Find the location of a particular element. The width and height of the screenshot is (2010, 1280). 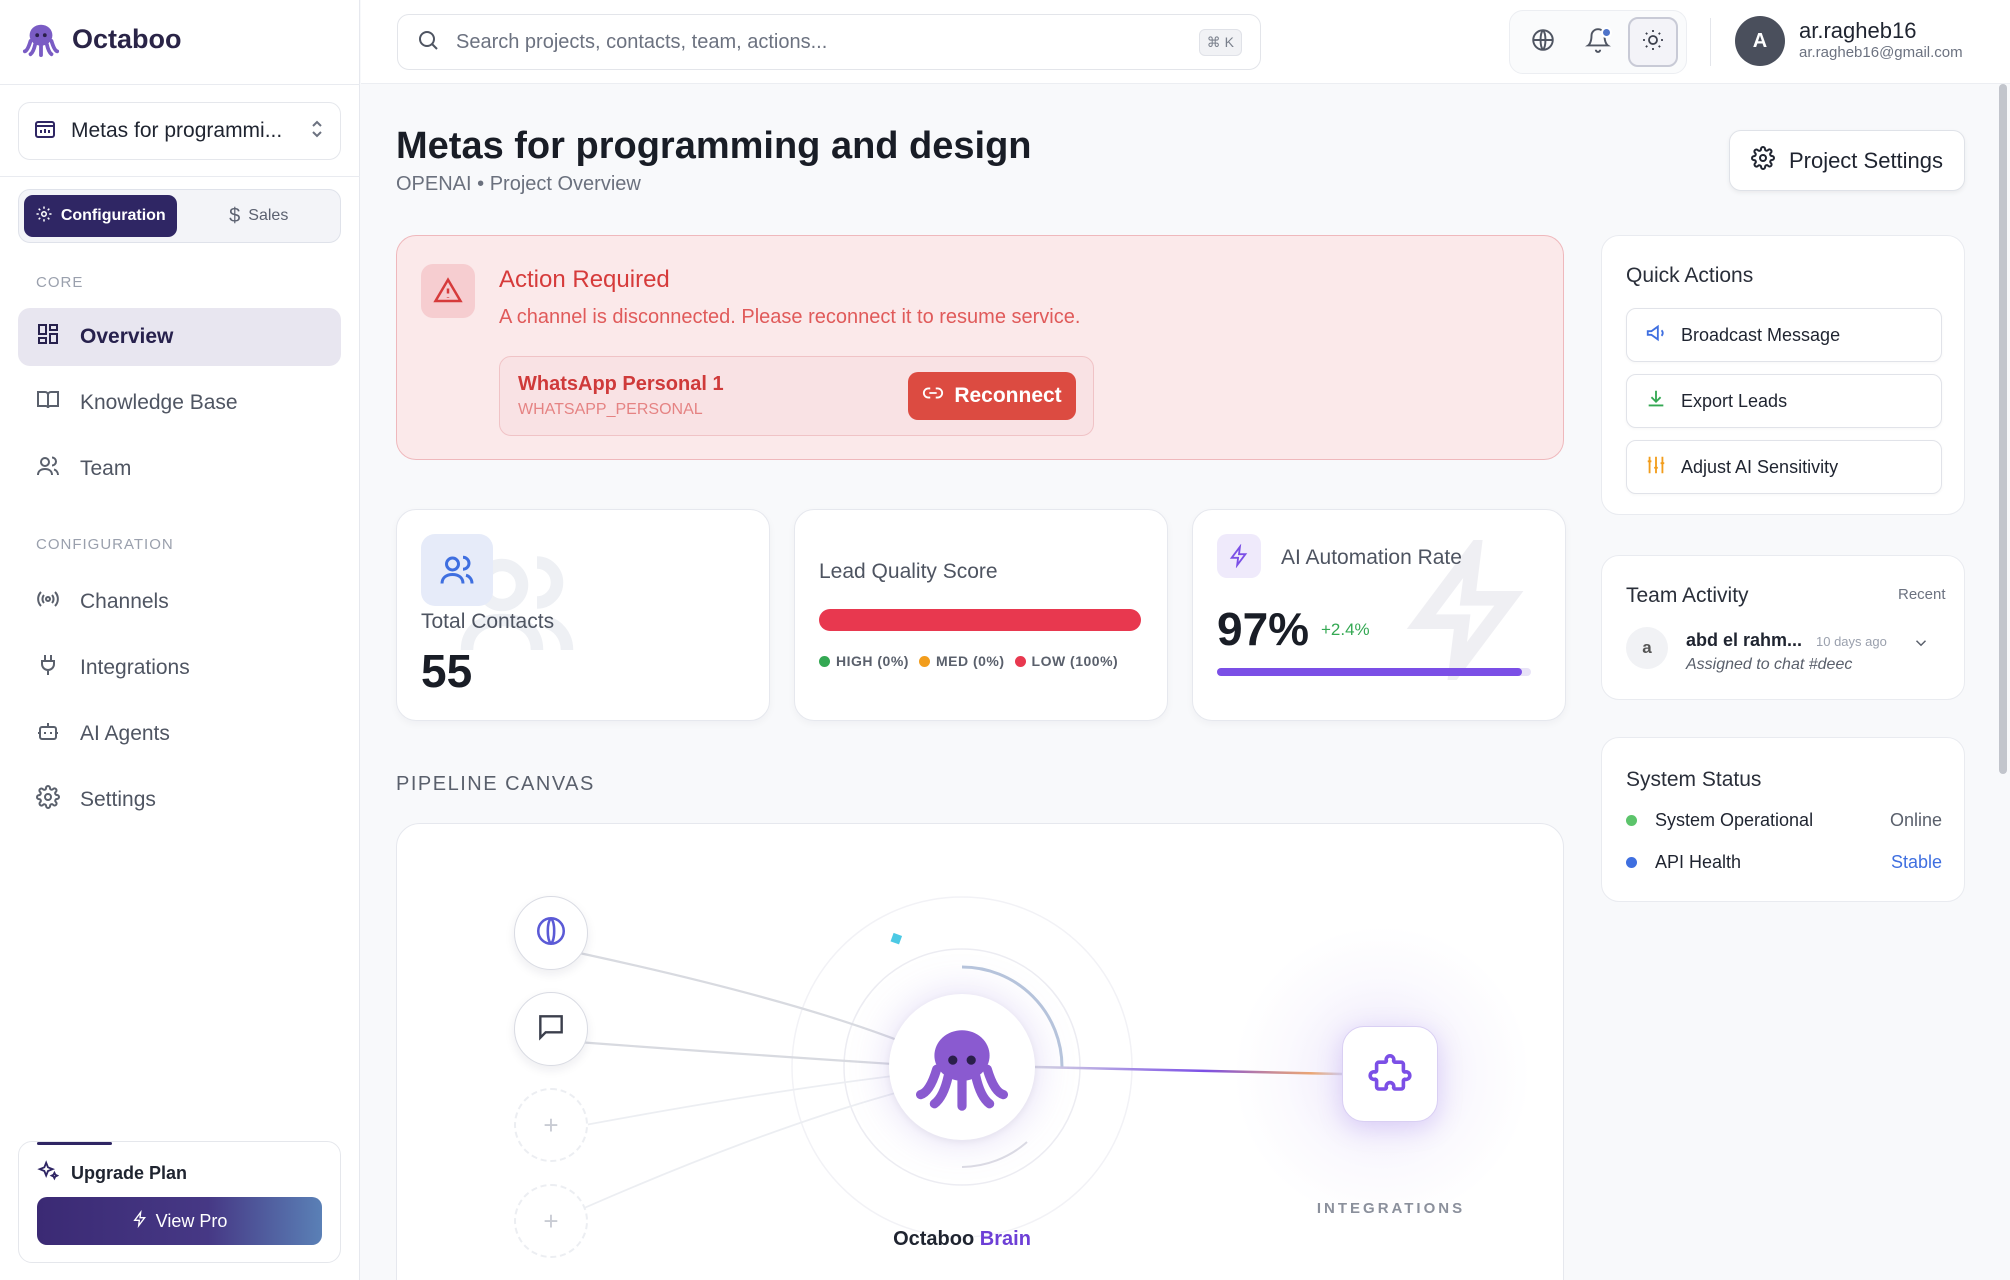

upgrade-title: Upgrade Plan is located at coordinates (112, 1173).